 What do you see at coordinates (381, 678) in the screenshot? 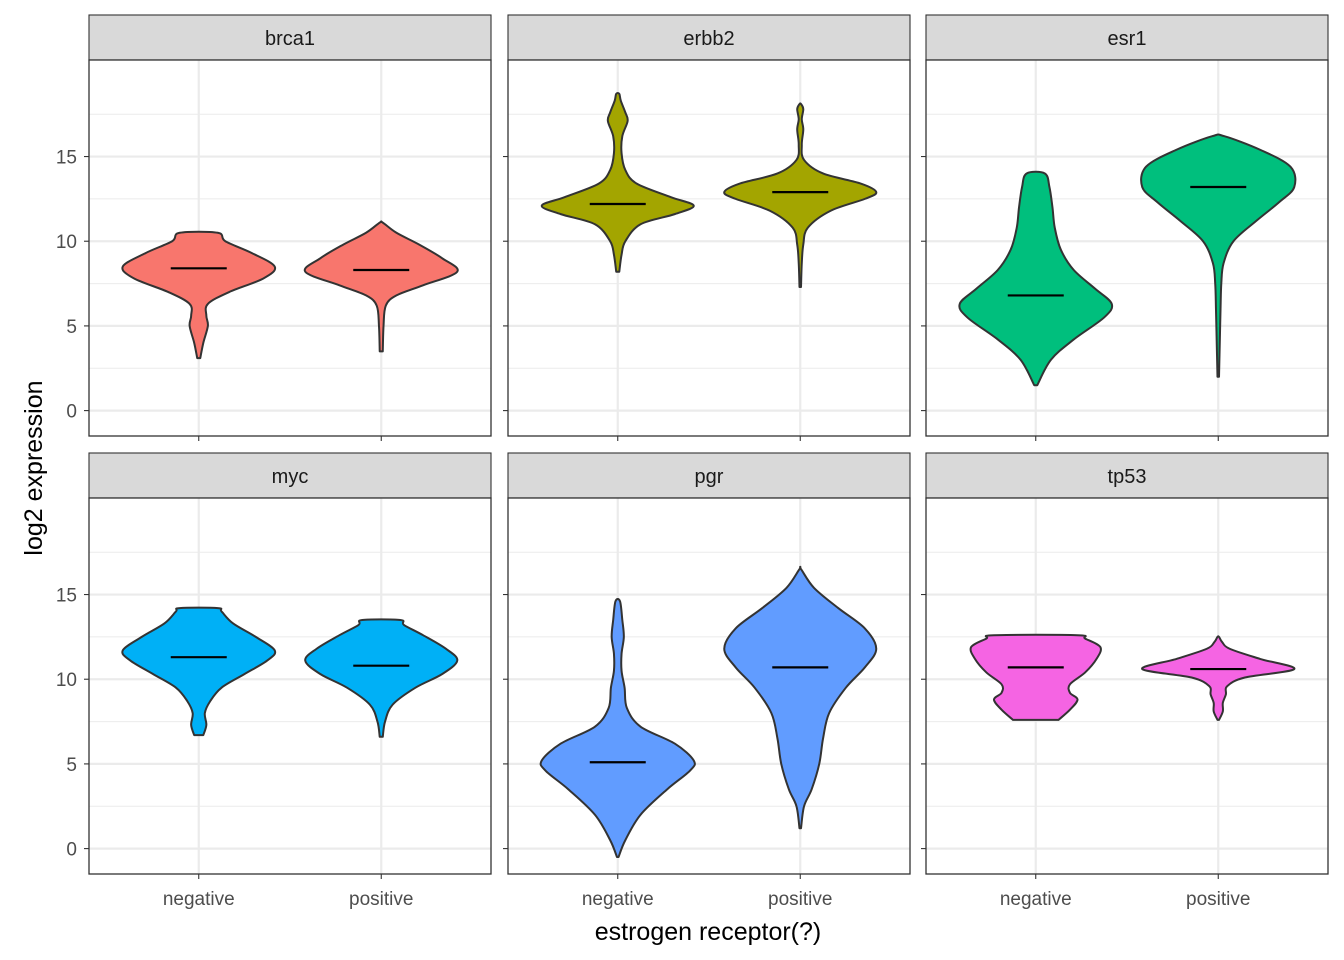
I see `violin-myc-positive` at bounding box center [381, 678].